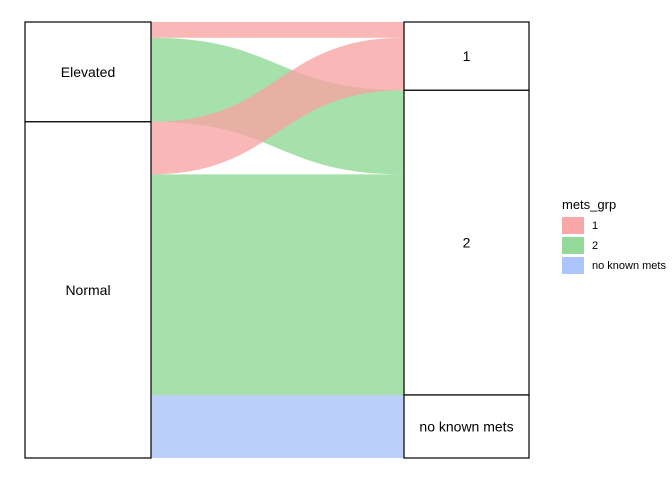 Image resolution: width=672 pixels, height=480 pixels. I want to click on legend-label-2: 2, so click(595, 246).